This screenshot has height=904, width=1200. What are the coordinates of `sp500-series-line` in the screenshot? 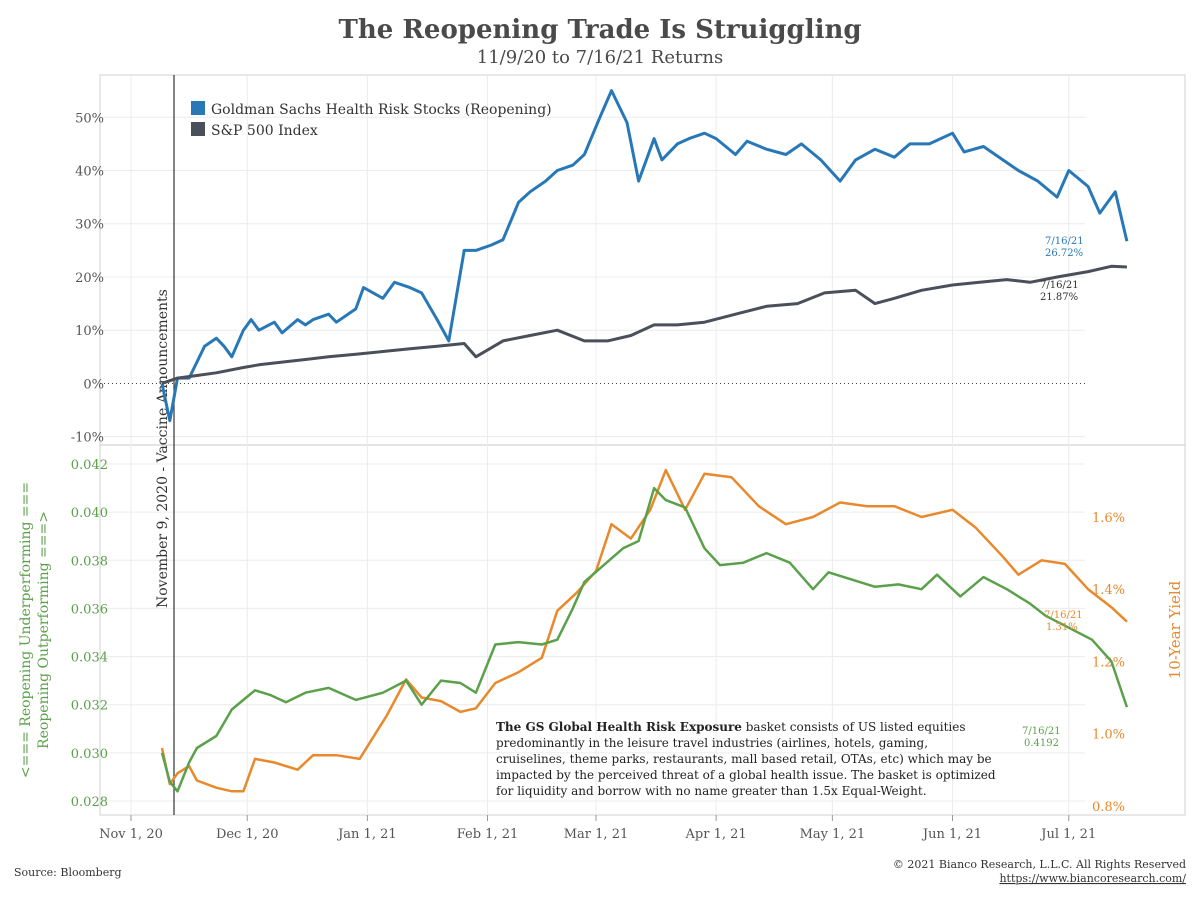 It's located at (644, 324).